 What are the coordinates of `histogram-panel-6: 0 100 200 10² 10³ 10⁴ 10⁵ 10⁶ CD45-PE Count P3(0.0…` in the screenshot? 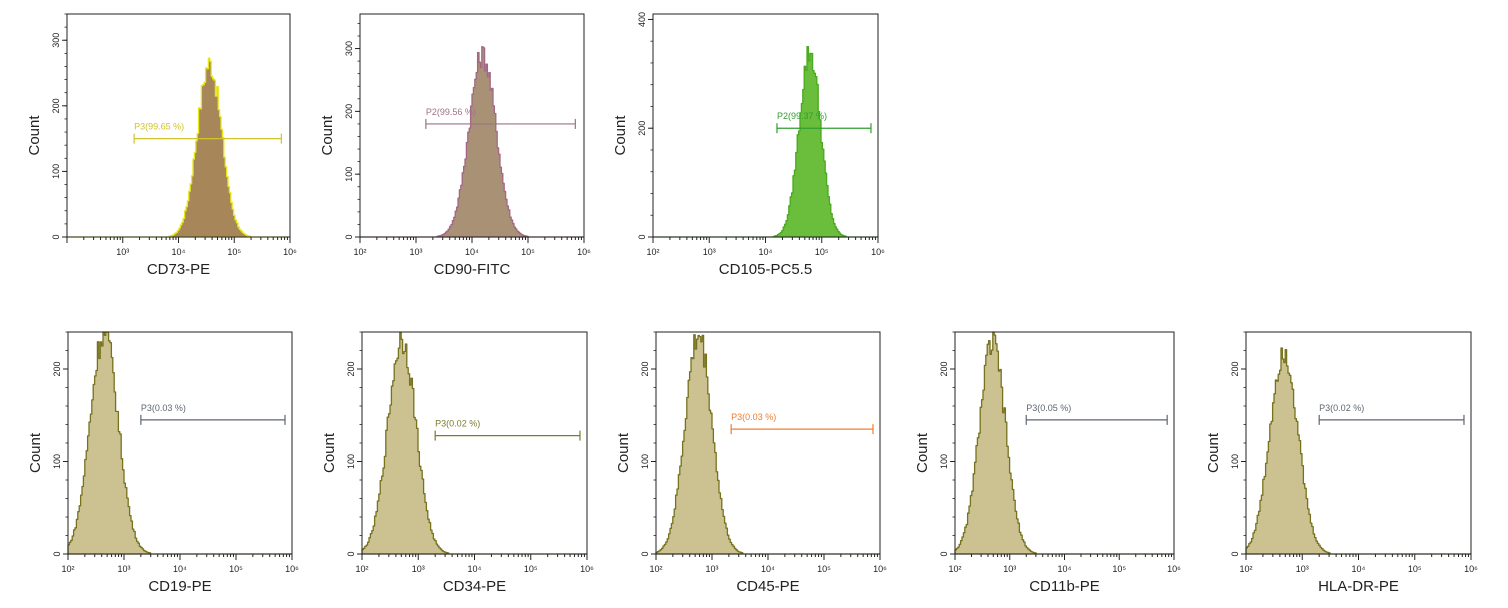 It's located at (751, 463).